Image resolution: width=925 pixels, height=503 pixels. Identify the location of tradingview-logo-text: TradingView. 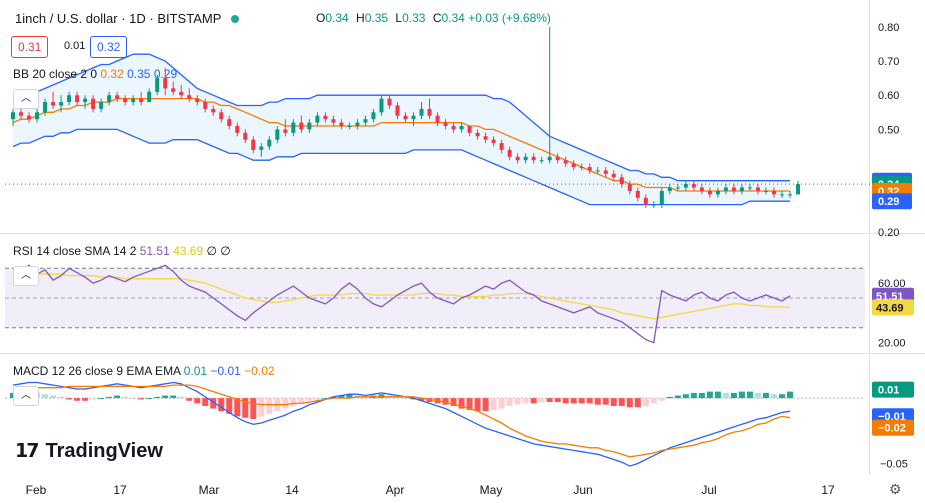
(104, 451).